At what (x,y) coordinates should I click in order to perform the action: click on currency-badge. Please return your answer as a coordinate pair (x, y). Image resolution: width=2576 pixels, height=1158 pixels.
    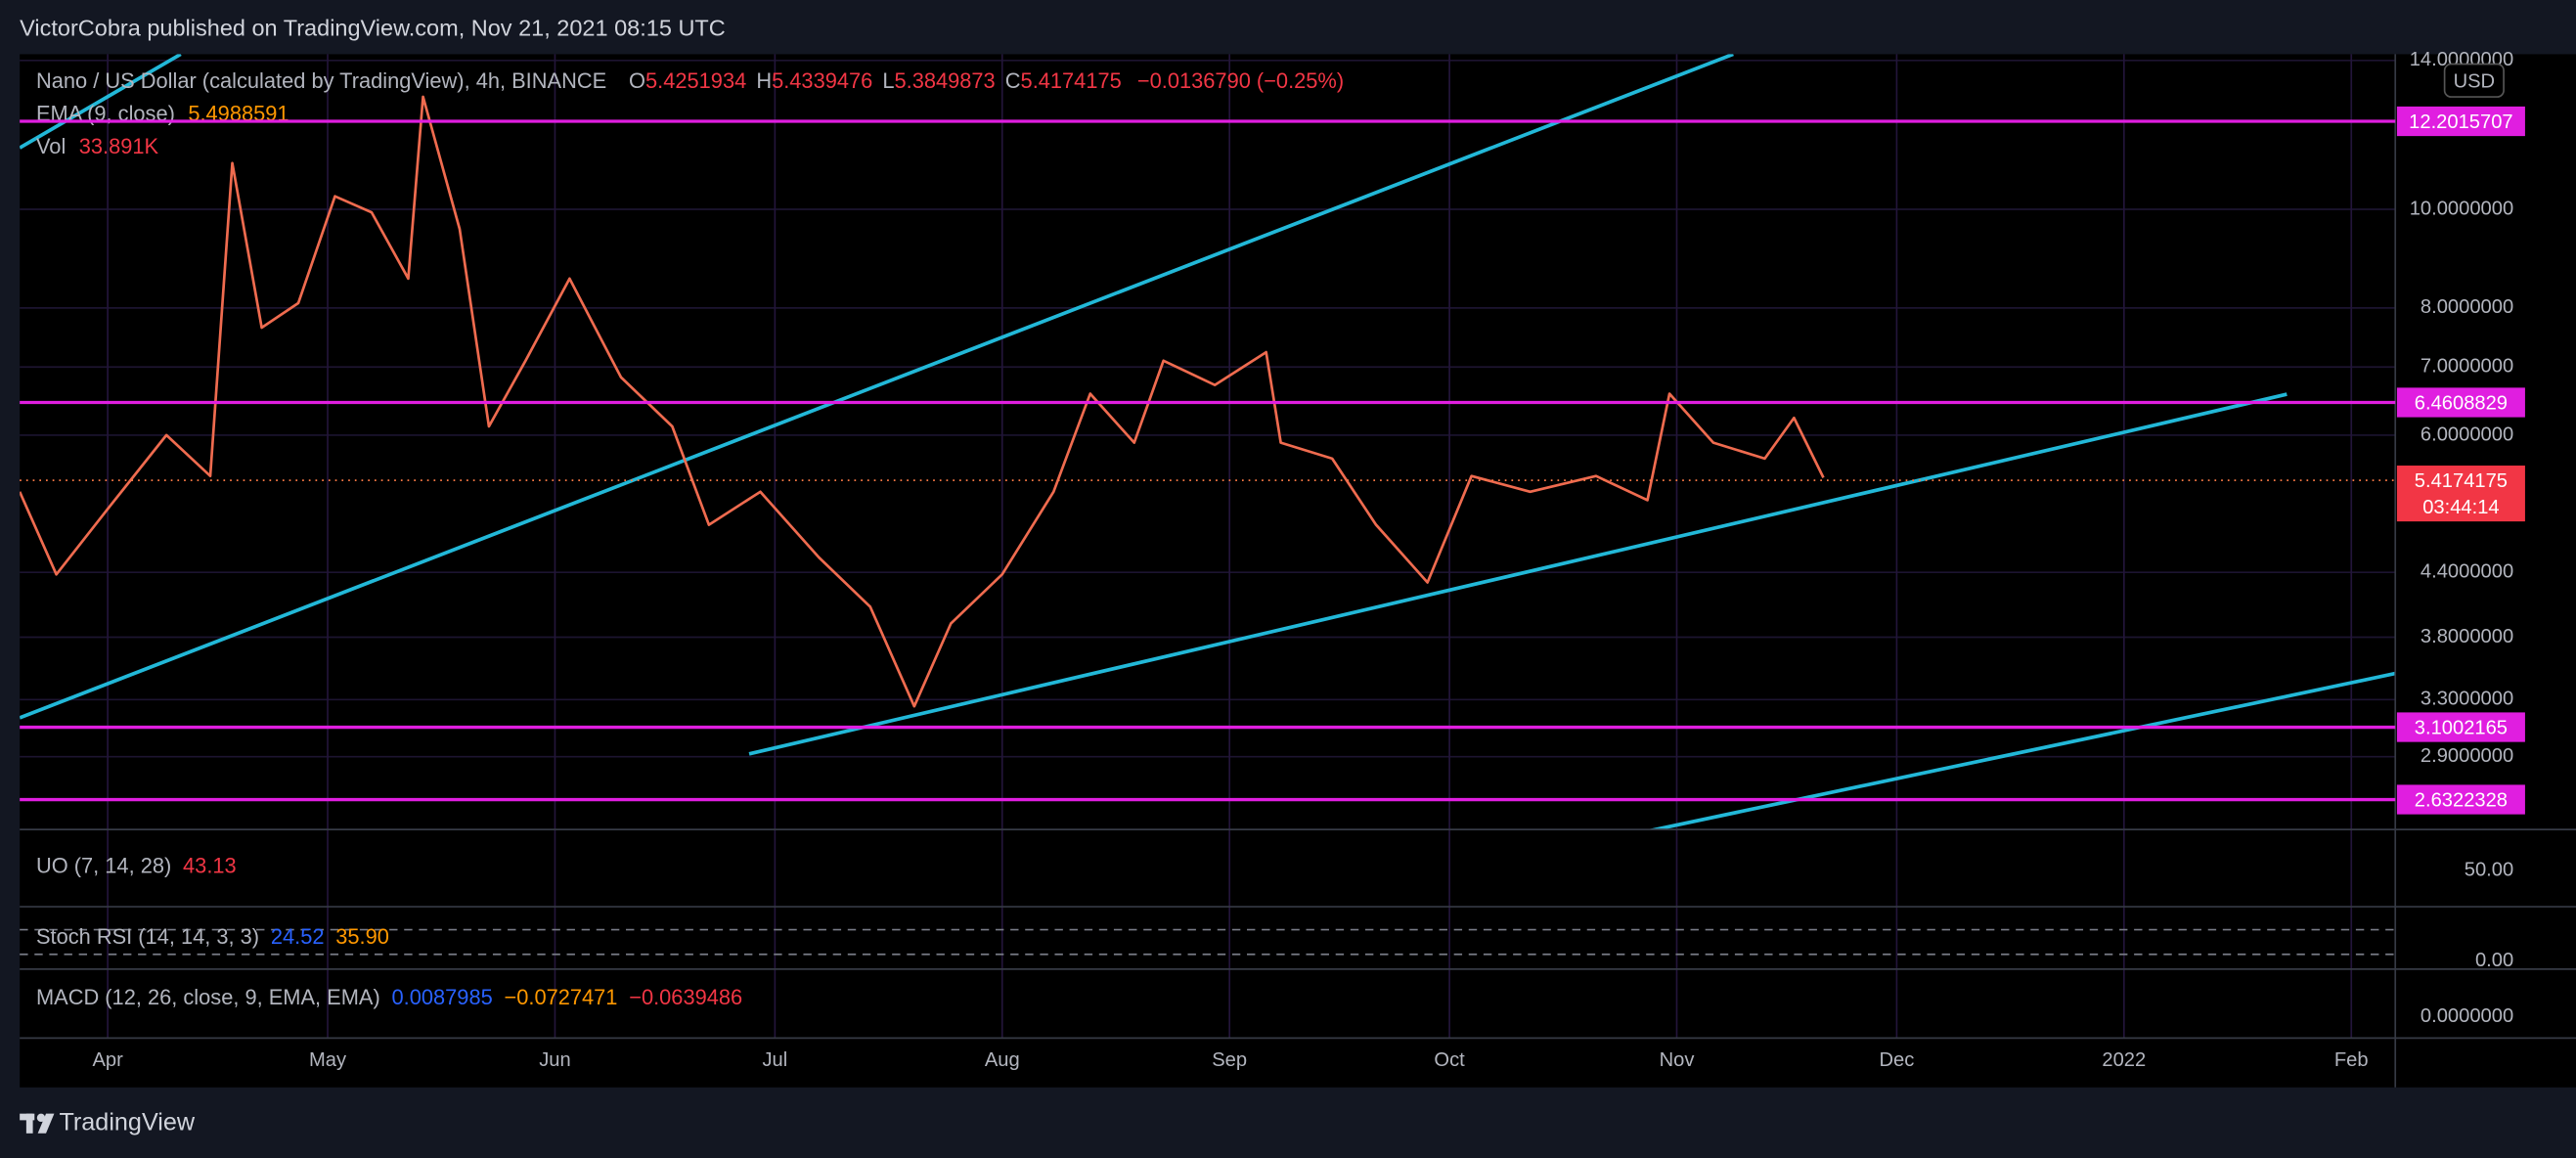
    Looking at the image, I should click on (2474, 80).